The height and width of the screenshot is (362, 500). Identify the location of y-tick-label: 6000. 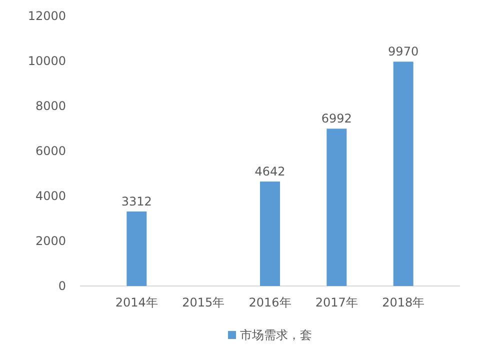
(50, 151).